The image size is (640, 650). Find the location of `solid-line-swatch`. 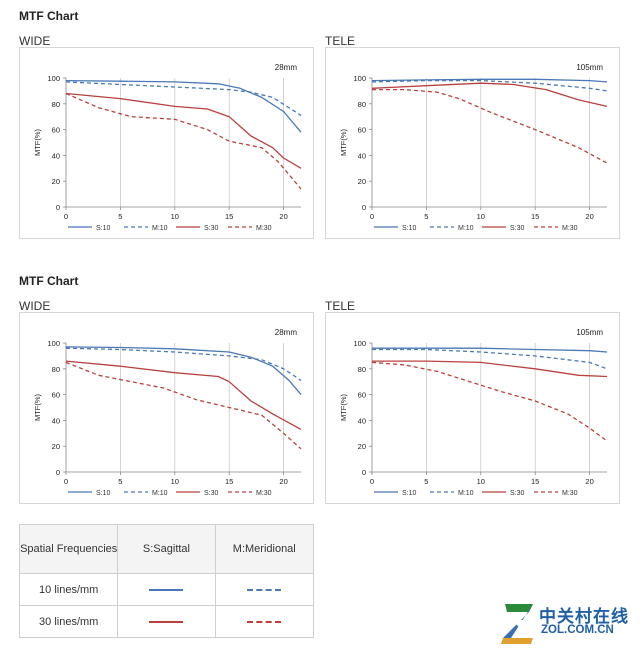

solid-line-swatch is located at coordinates (166, 621).